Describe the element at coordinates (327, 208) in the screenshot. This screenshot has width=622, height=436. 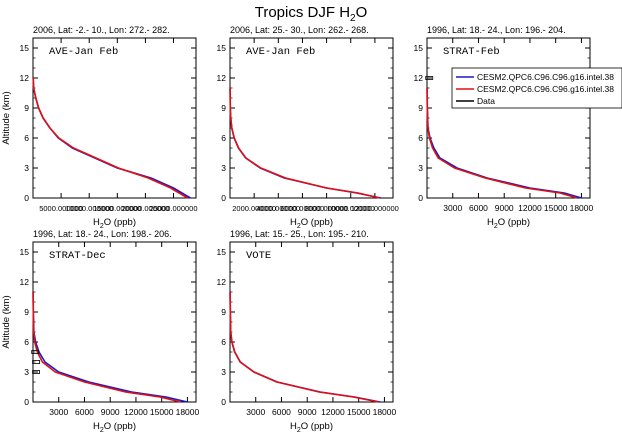
I see `x-tick-label: 8000.000000` at that location.